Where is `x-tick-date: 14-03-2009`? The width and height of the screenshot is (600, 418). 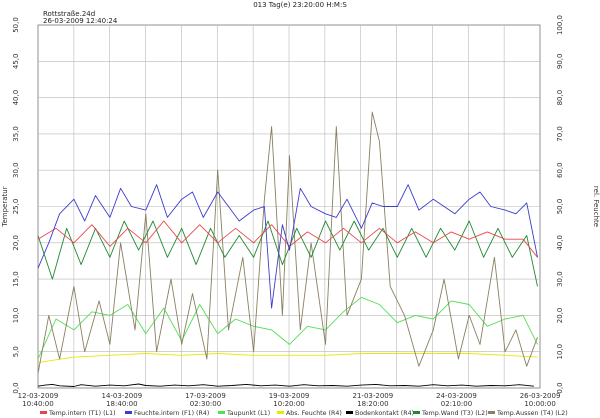 x-tick-date: 14-03-2009 is located at coordinates (121, 396).